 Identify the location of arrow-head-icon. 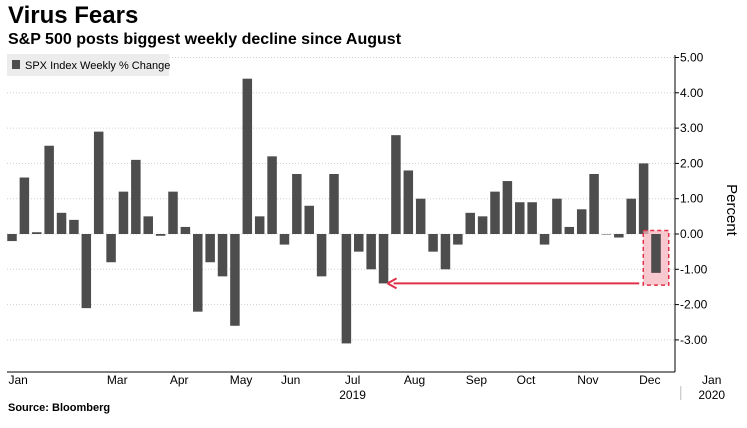
(392, 283).